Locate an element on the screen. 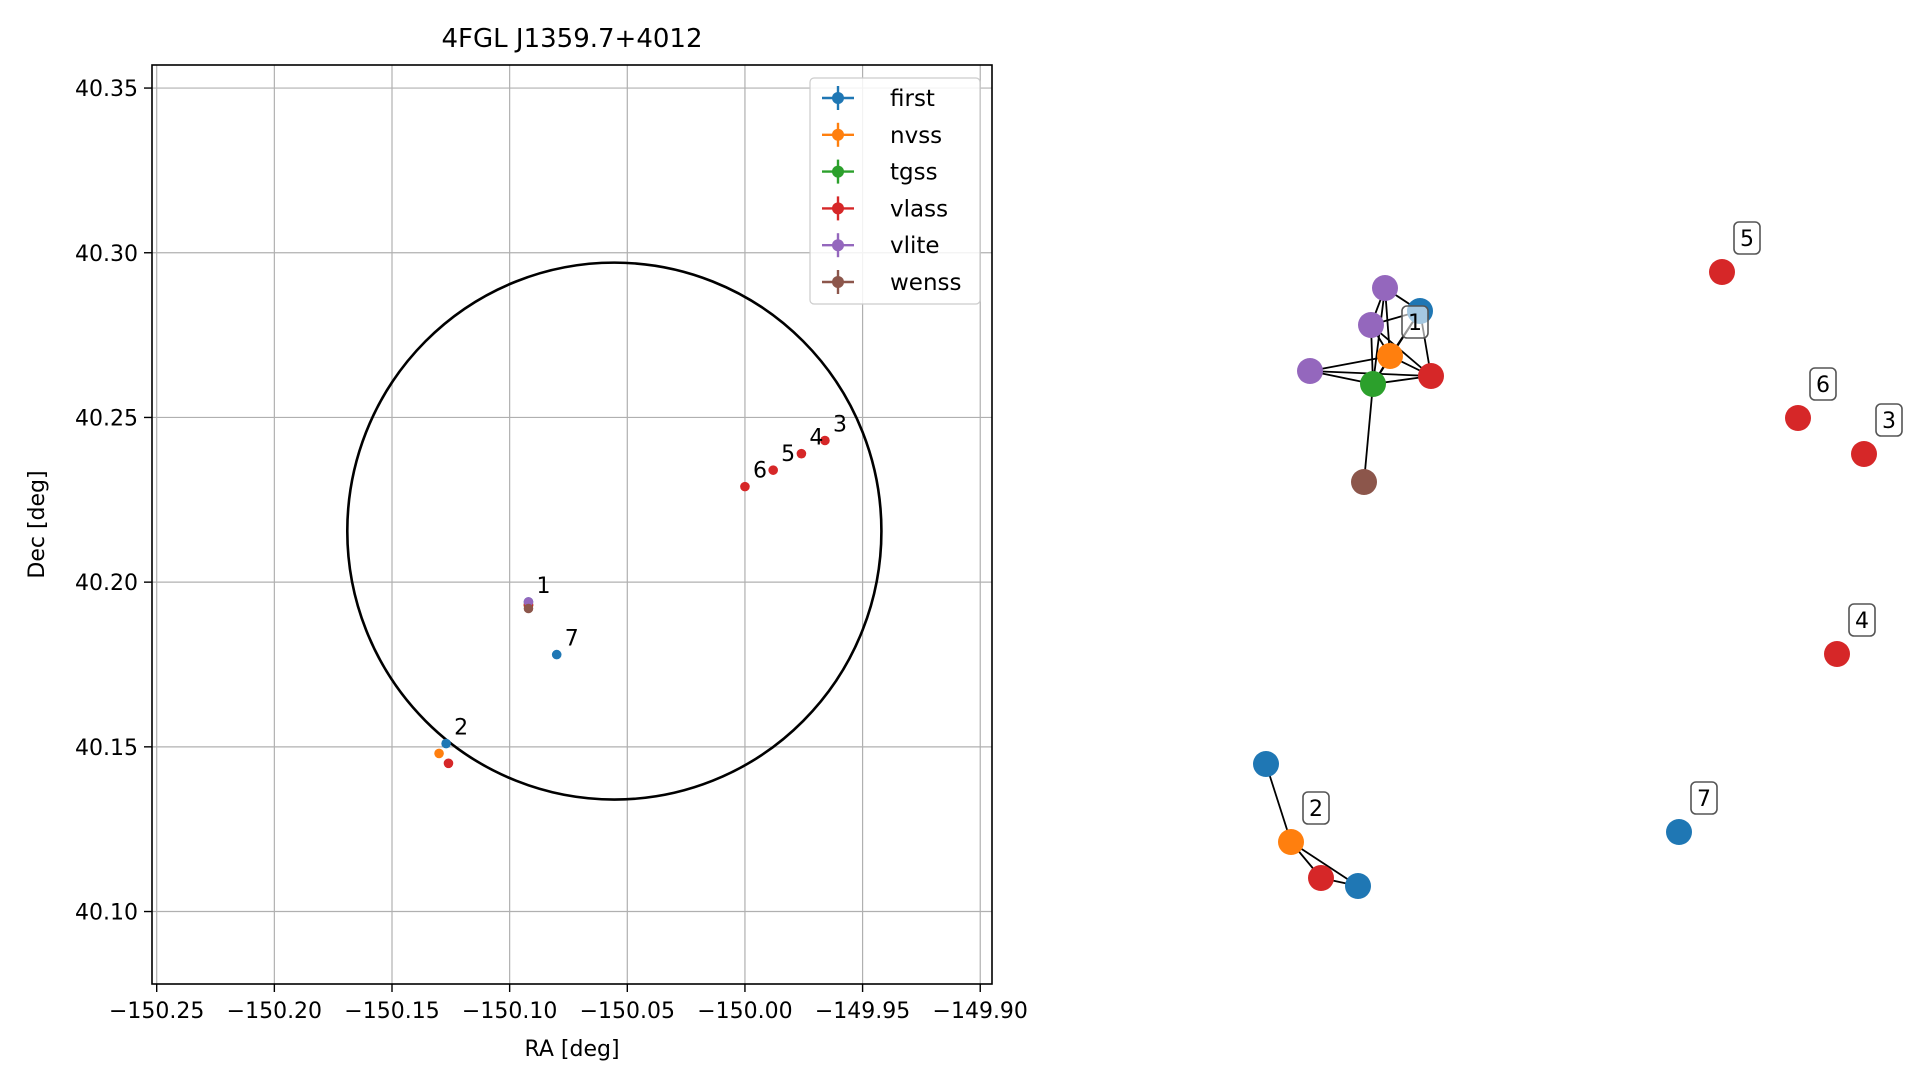  source-point-nvss is located at coordinates (439, 753).